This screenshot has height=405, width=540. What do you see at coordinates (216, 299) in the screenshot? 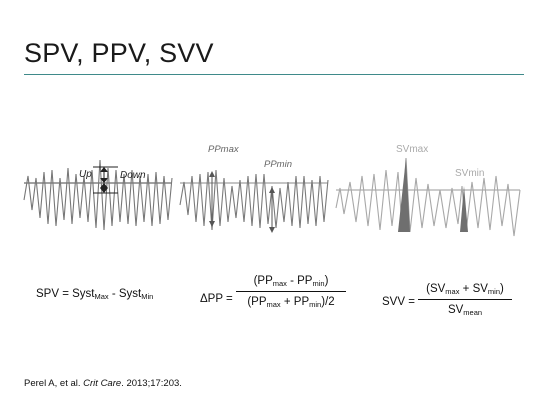
I see `ppv-formula-lhs: ΔPP =` at bounding box center [216, 299].